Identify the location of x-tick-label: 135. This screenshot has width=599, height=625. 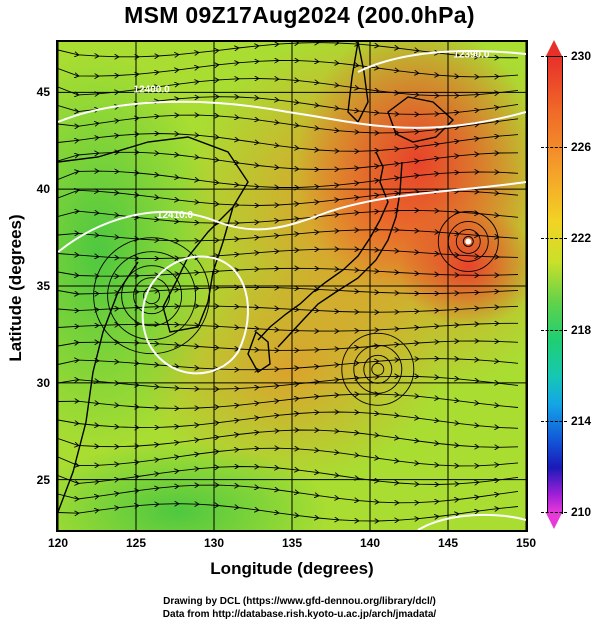
(292, 543).